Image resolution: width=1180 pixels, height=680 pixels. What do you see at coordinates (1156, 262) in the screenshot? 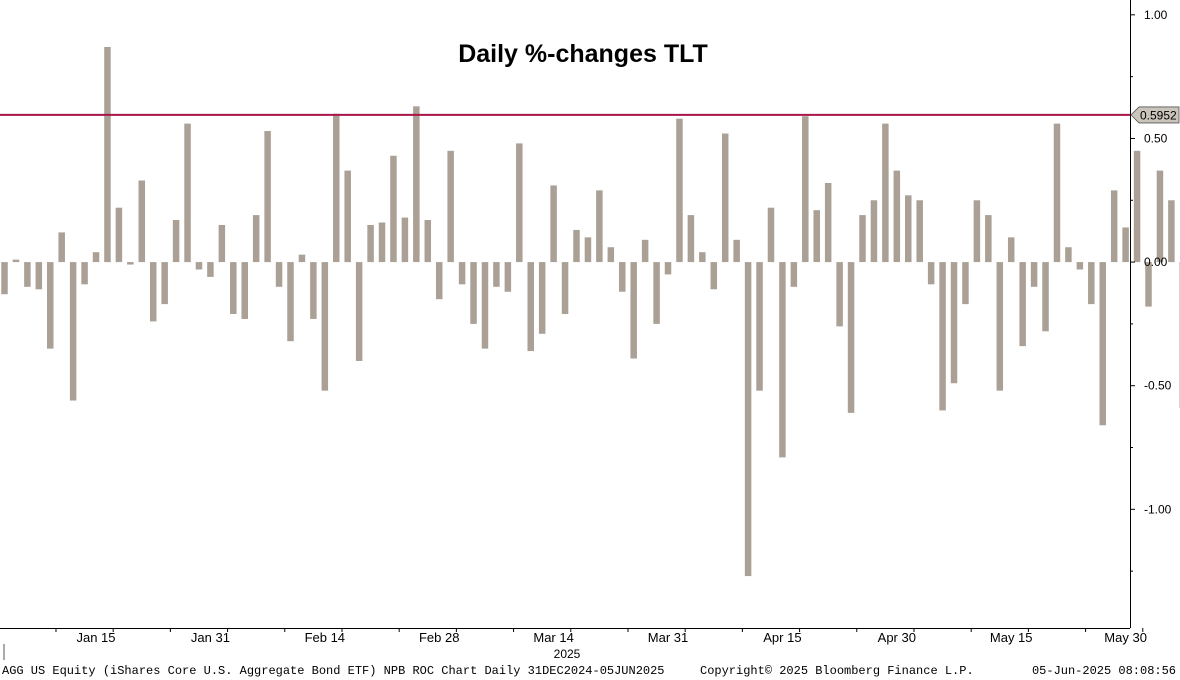
I see `y-tick-label: 0.00` at bounding box center [1156, 262].